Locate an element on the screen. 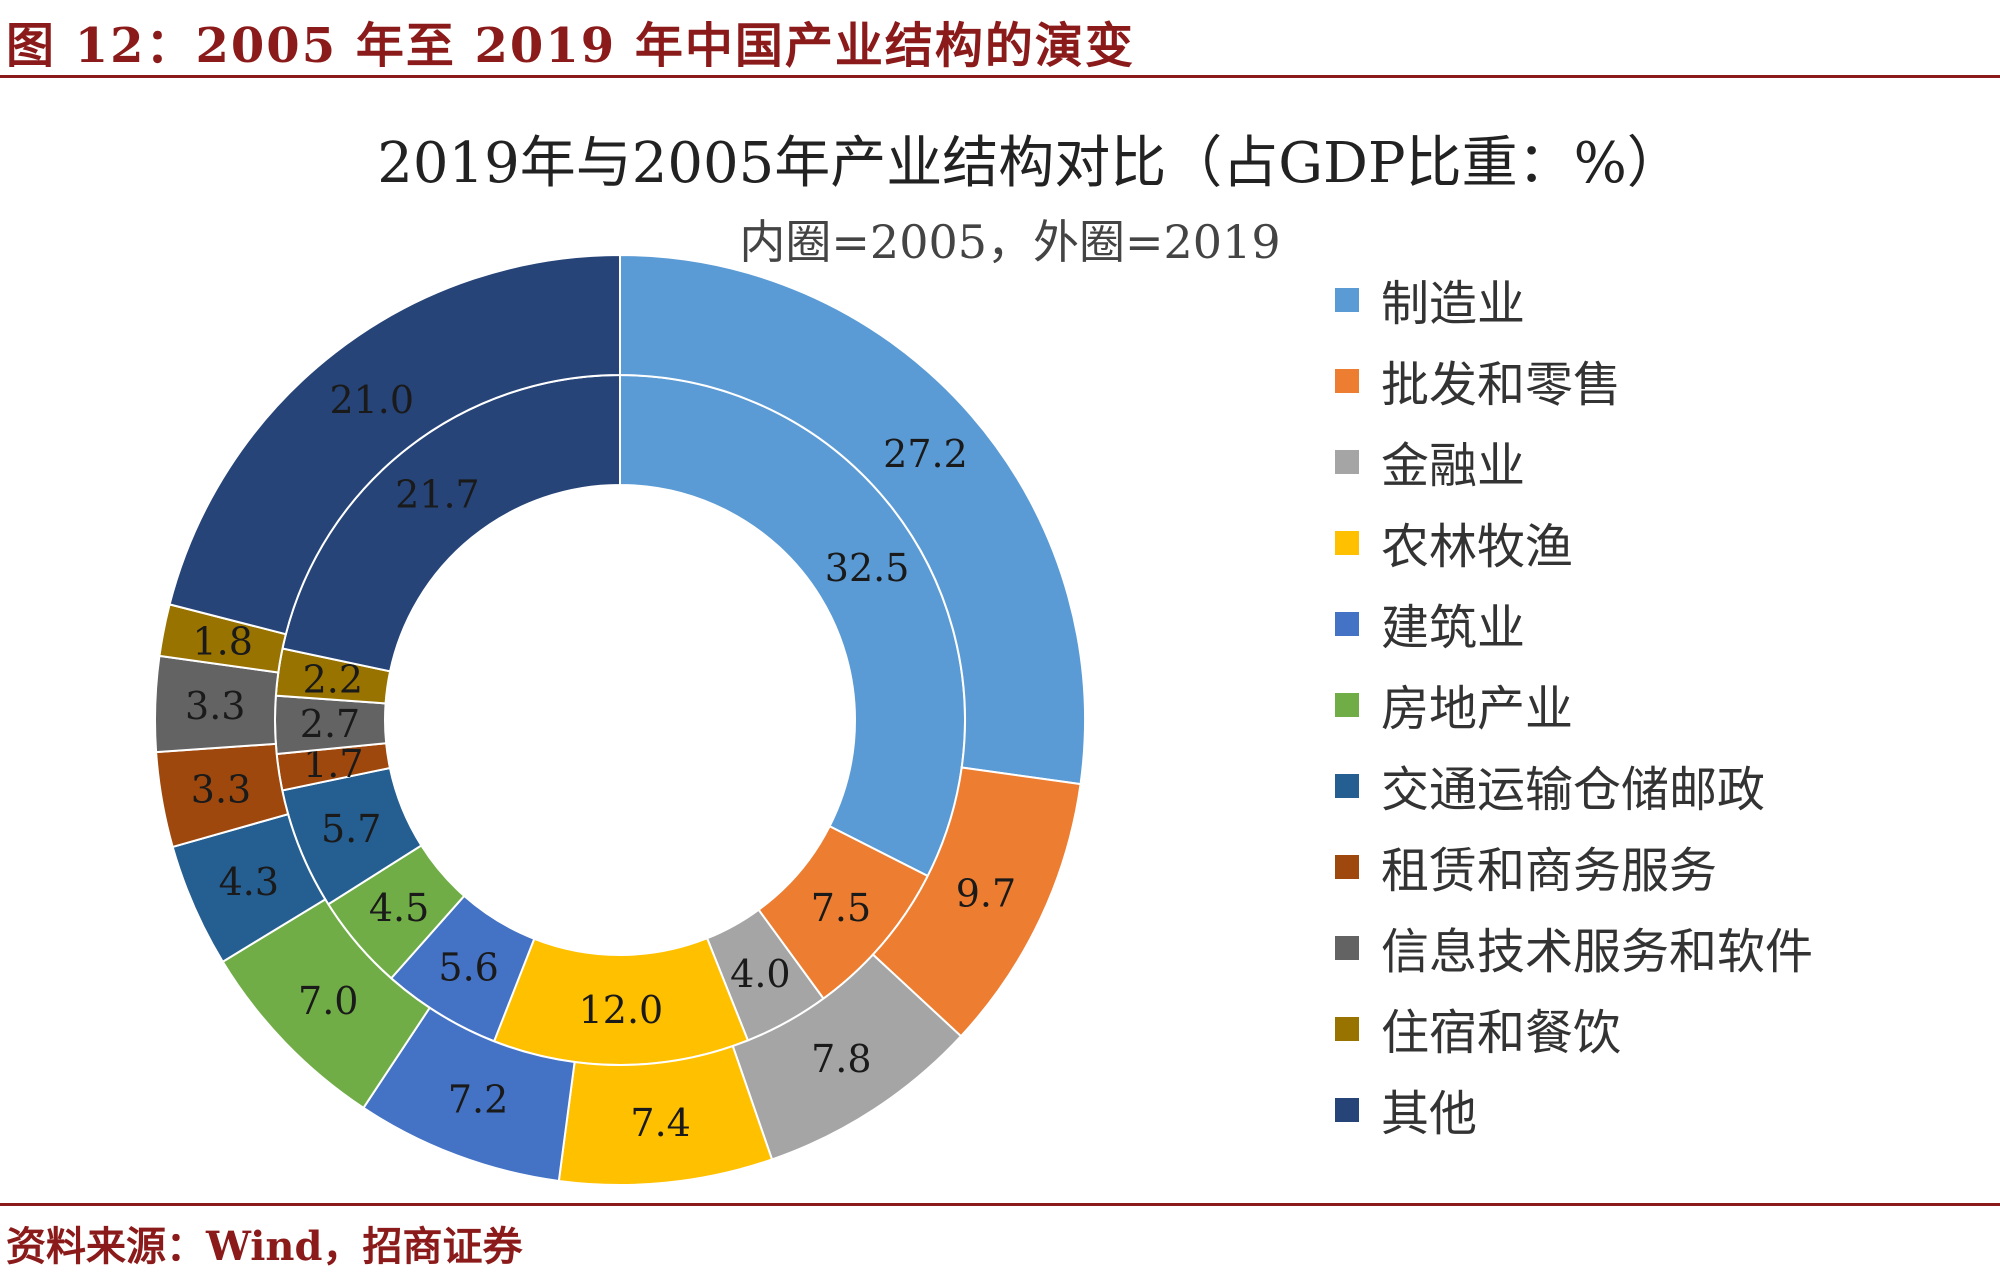 This screenshot has width=2000, height=1272. data-label-inner-2: 4.0 is located at coordinates (760, 974).